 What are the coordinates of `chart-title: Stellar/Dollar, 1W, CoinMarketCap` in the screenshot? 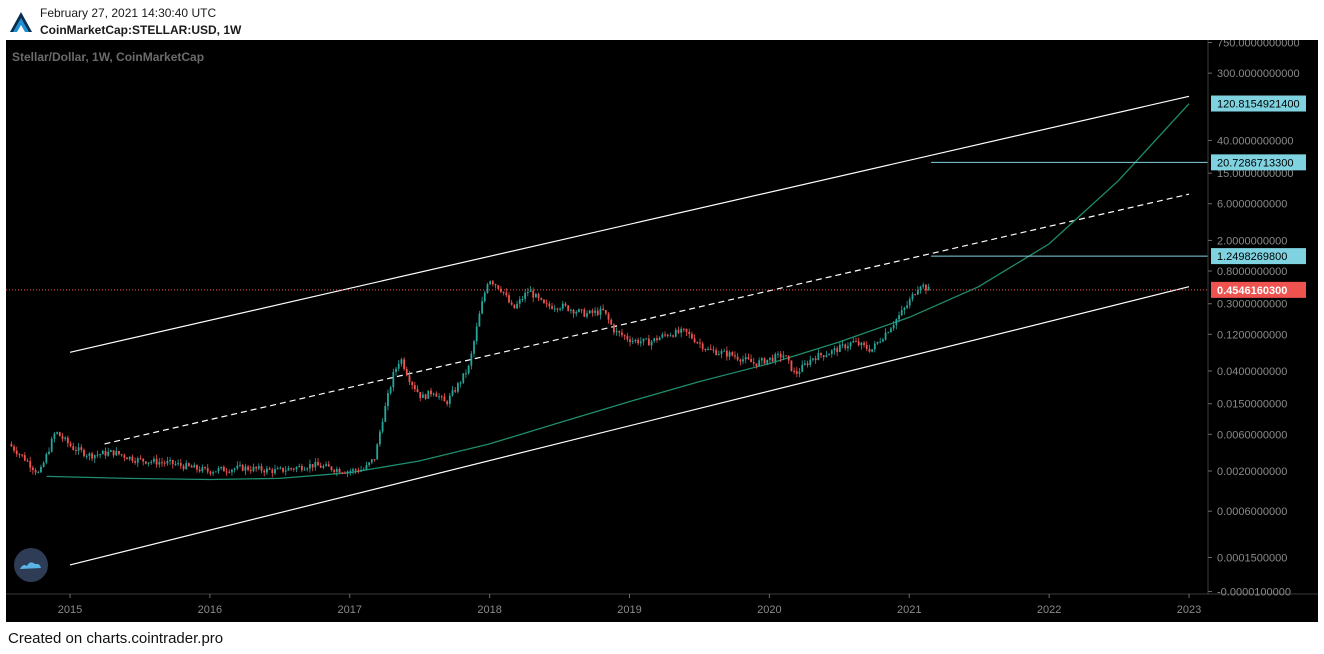 It's located at (108, 57).